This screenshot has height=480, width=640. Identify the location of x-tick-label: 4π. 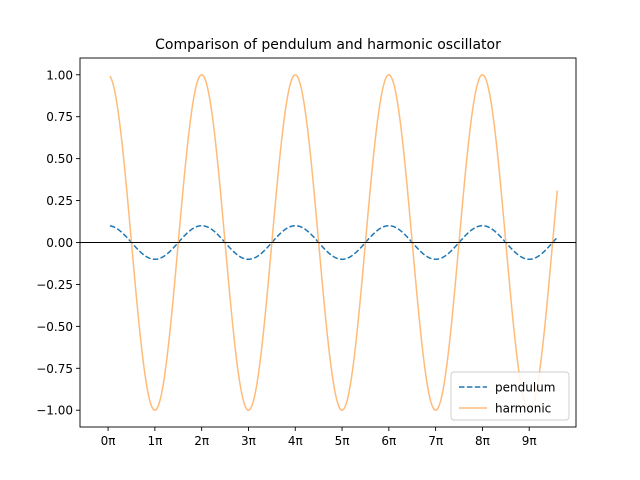
(295, 441).